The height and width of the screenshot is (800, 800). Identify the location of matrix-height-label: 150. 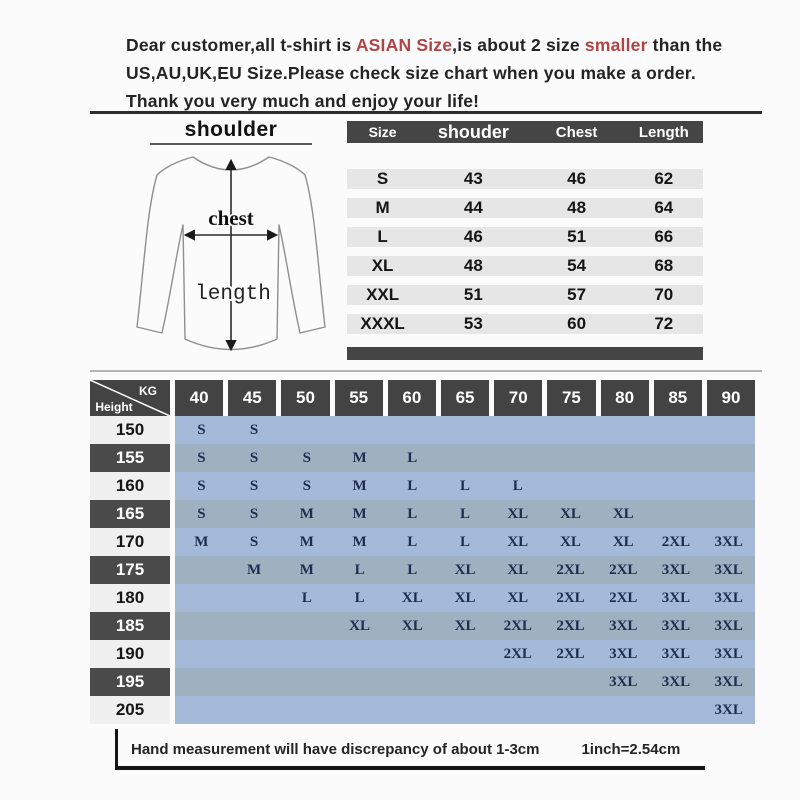
(130, 430).